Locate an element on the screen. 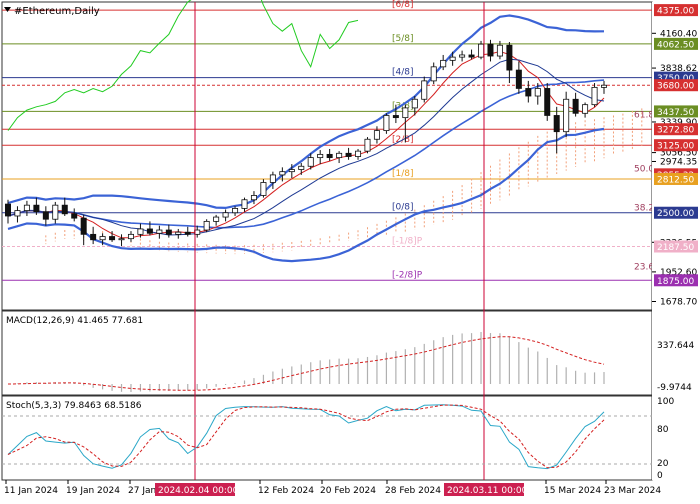  time-label-5: 28 Feb 2024 is located at coordinates (413, 491).